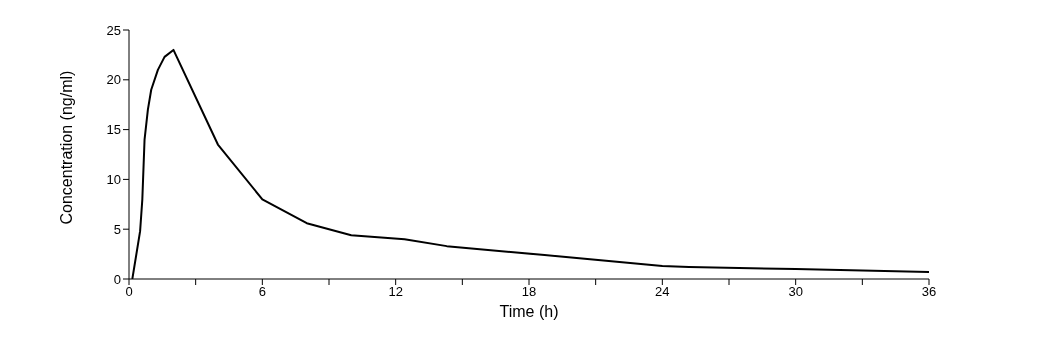 The width and height of the screenshot is (1050, 339). What do you see at coordinates (117, 229) in the screenshot?
I see `y-tick-label: 5` at bounding box center [117, 229].